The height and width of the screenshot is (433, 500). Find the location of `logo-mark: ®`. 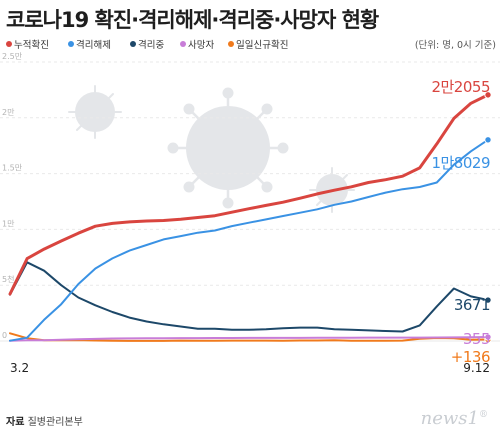

logo-mark: ® is located at coordinates (483, 415).